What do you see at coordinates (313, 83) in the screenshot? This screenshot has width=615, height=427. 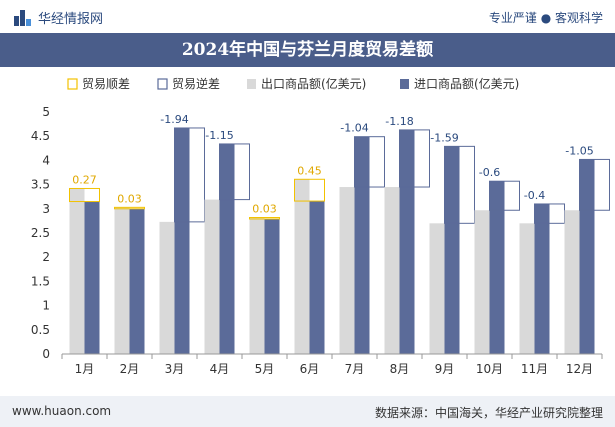 I see `legend-label-export: 出口商品额(亿美元)` at bounding box center [313, 83].